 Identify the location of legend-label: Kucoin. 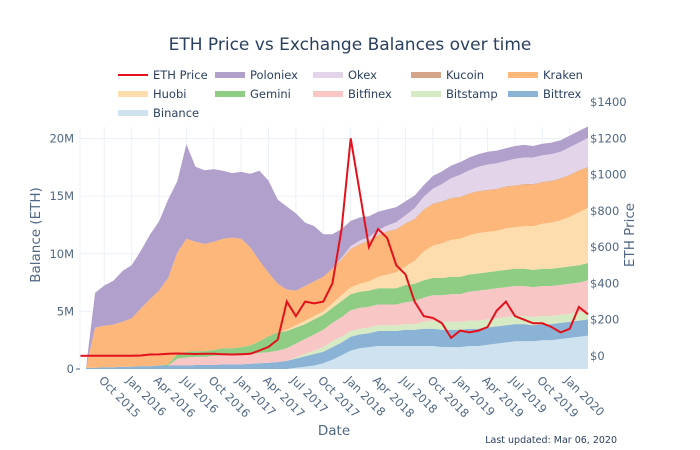
(465, 75).